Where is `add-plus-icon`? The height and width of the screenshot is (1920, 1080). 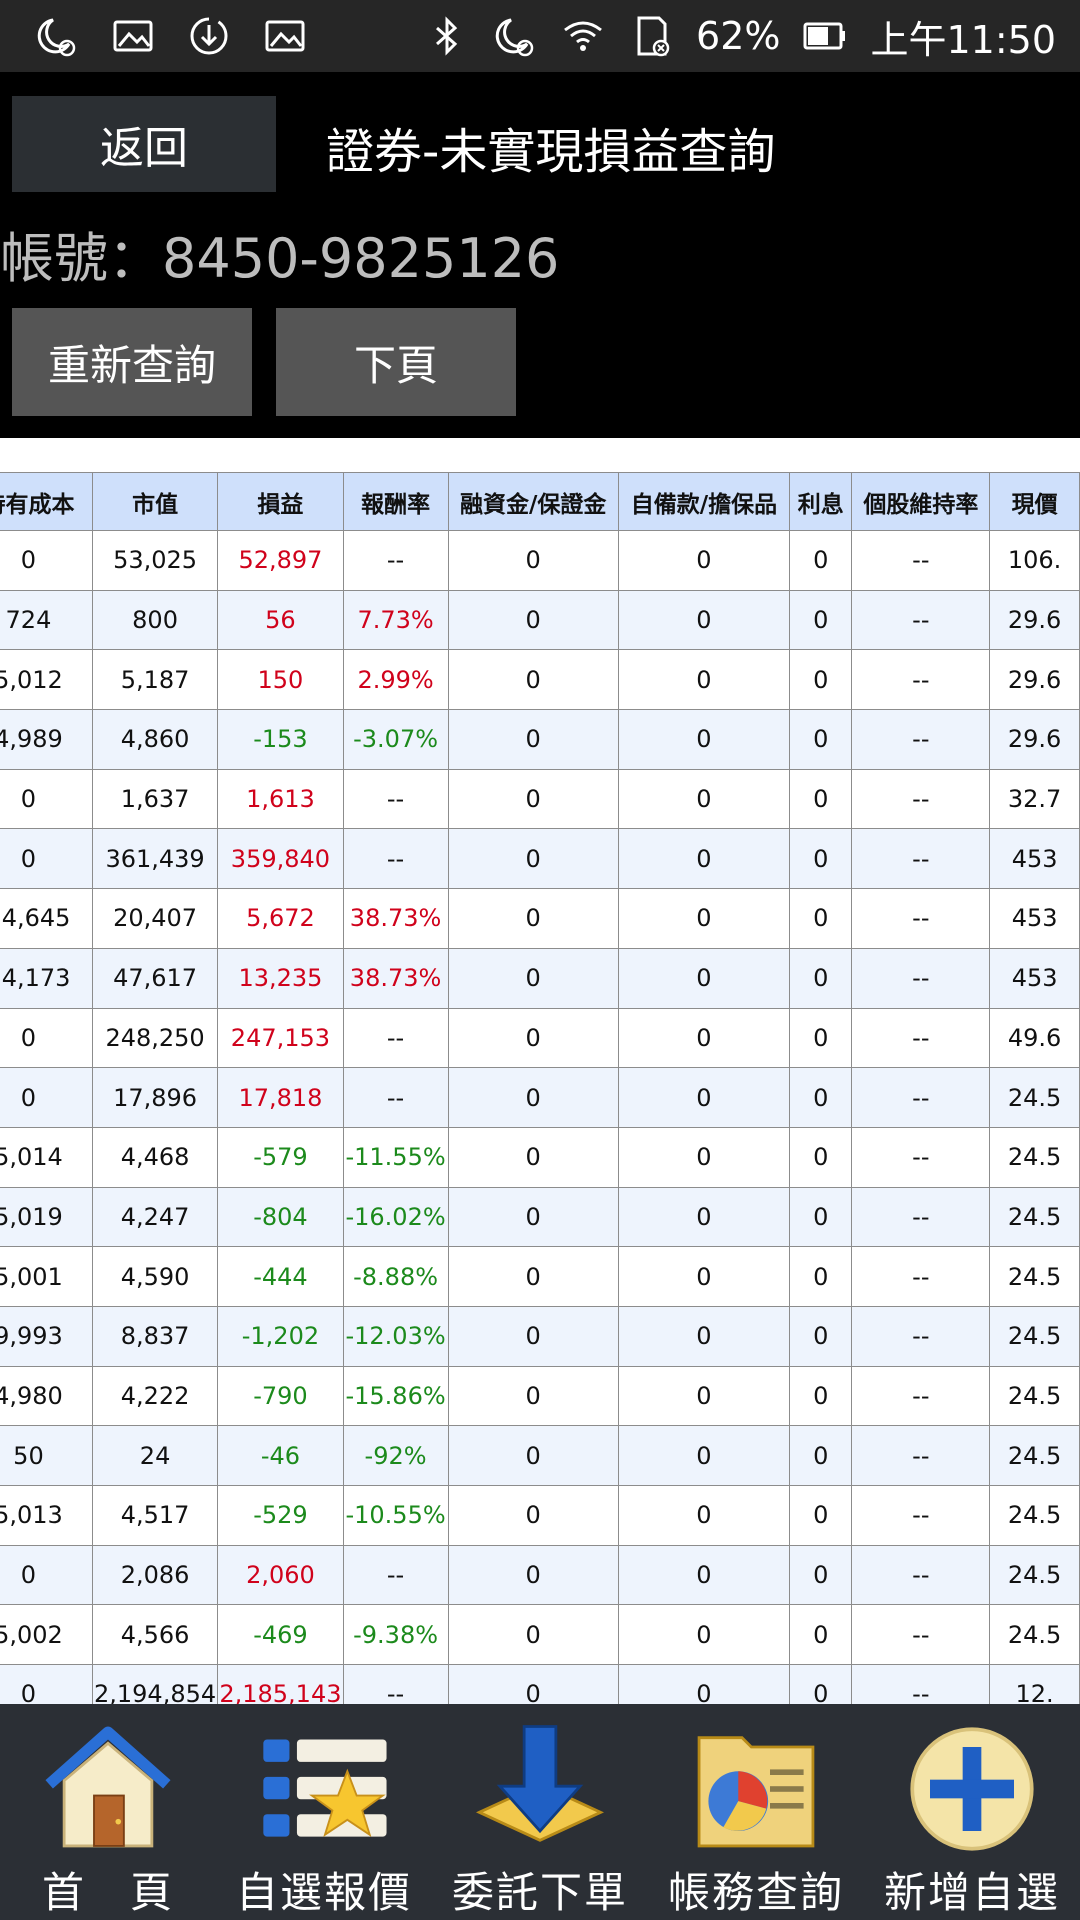
add-plus-icon is located at coordinates (972, 1788).